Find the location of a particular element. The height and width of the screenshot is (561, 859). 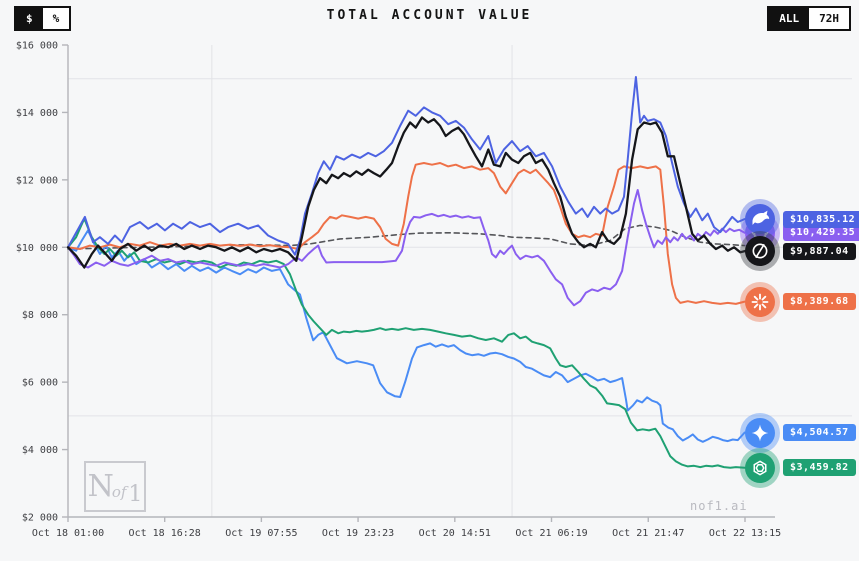

x-tick-label: Oct 19 07:55 is located at coordinates (261, 533).